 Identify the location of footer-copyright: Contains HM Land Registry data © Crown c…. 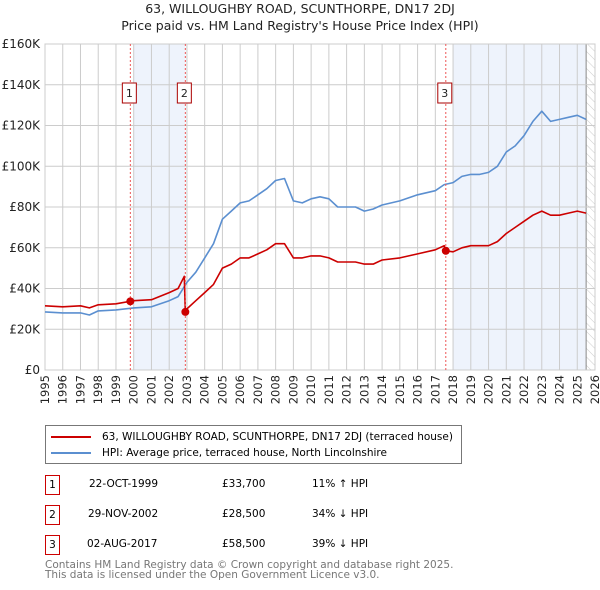
(249, 565).